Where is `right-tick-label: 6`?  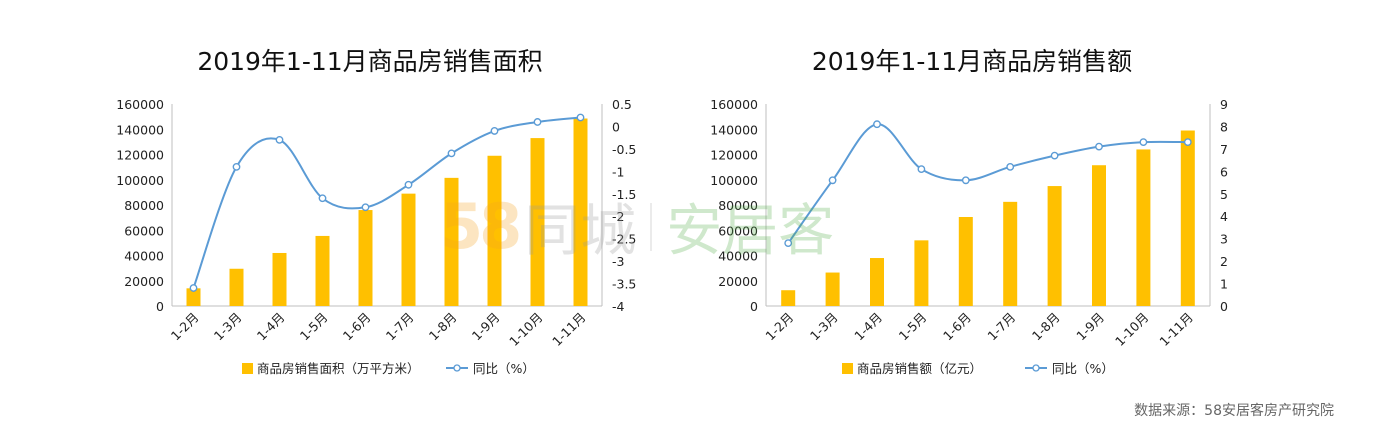 right-tick-label: 6 is located at coordinates (1224, 171).